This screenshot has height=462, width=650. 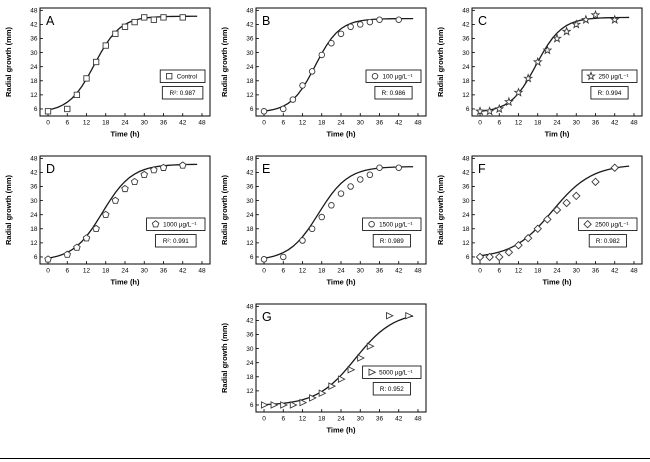 I want to click on x-tick-label: 24, so click(x=557, y=123).